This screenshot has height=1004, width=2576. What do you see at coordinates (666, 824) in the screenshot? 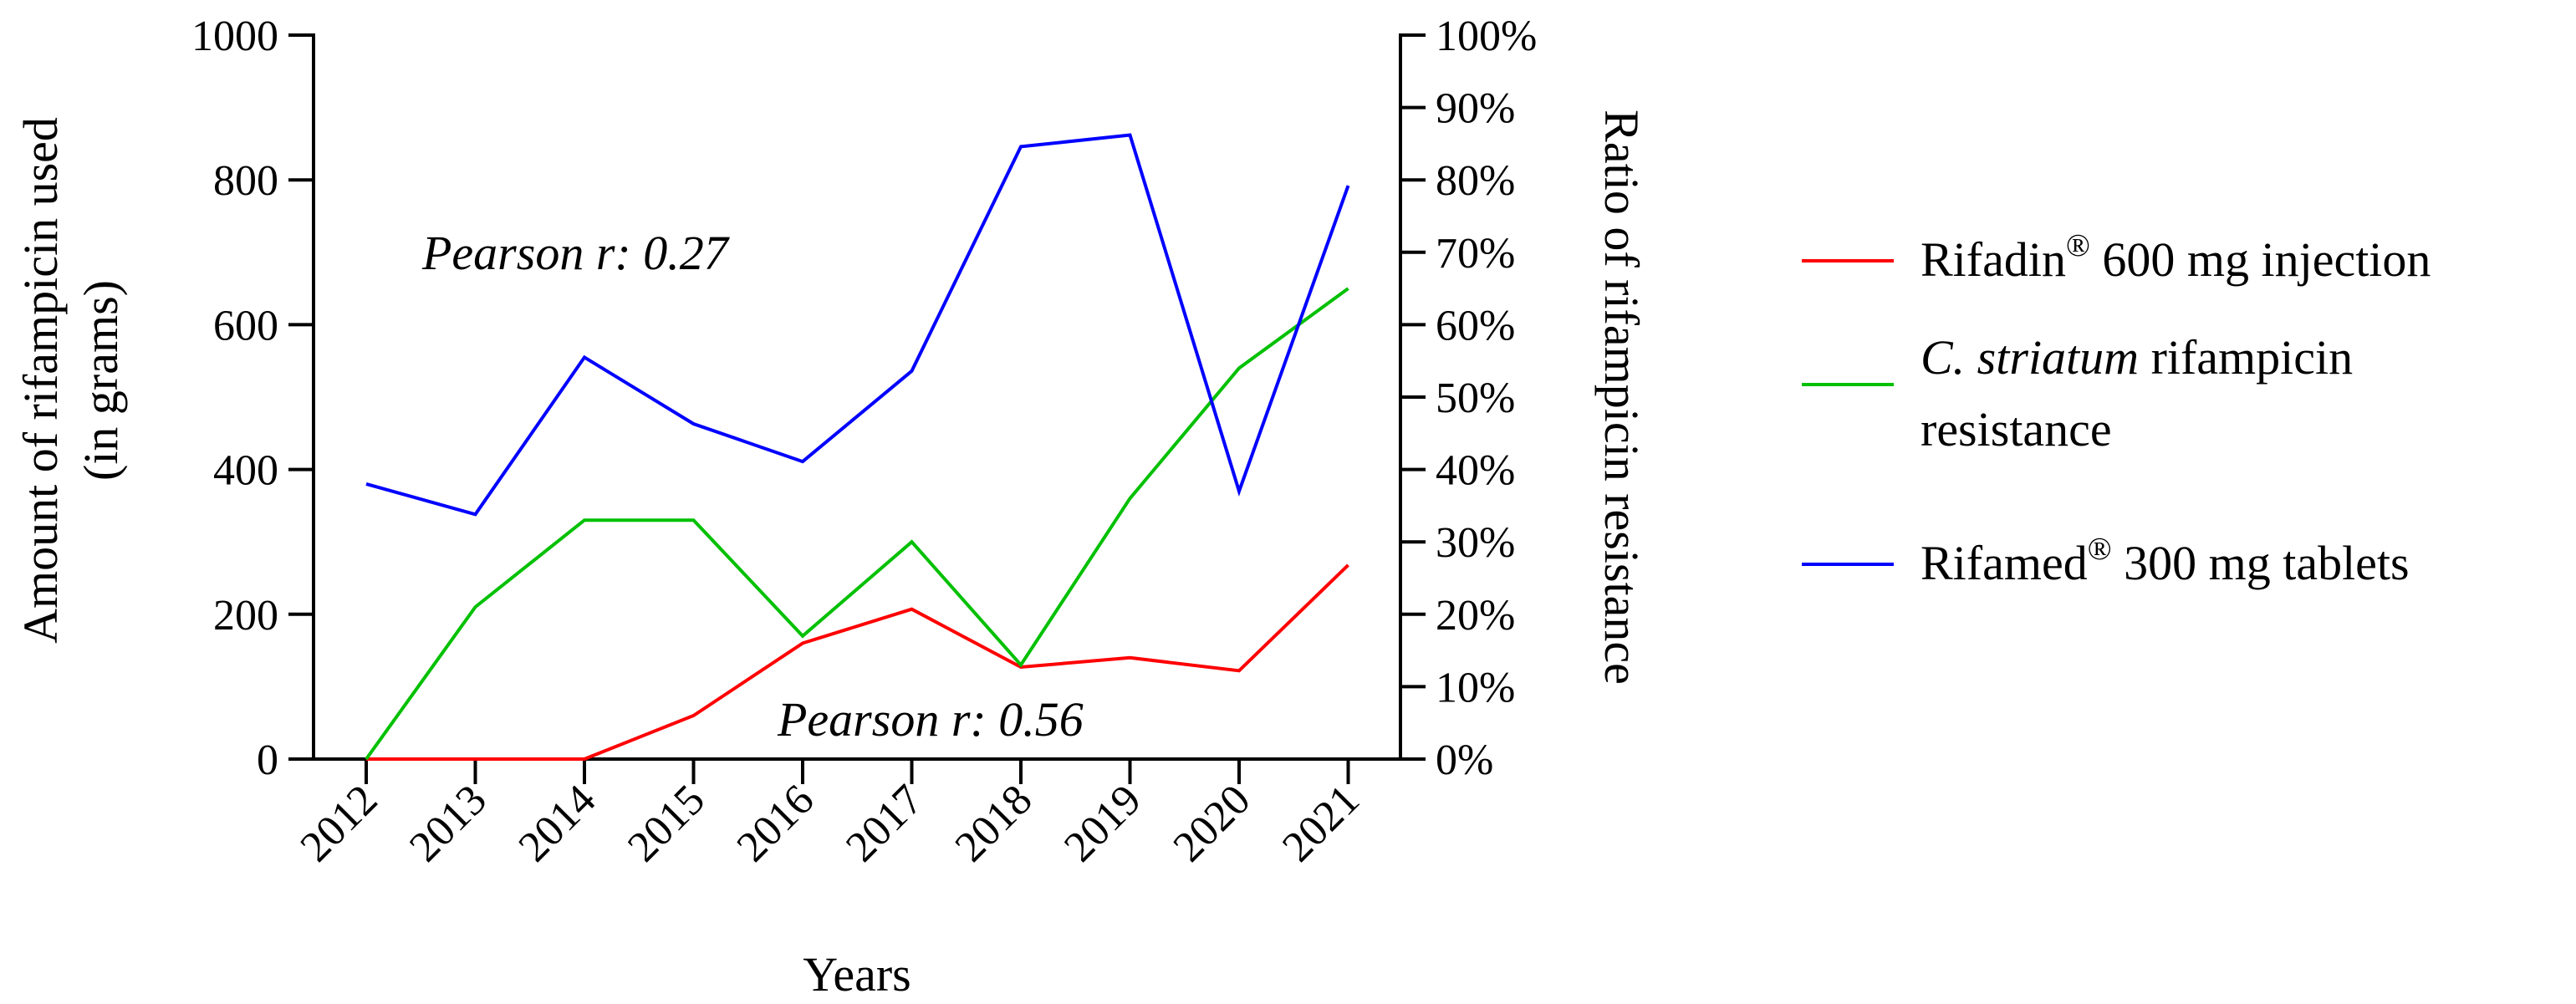
I see `x-tick-label: 2015` at bounding box center [666, 824].